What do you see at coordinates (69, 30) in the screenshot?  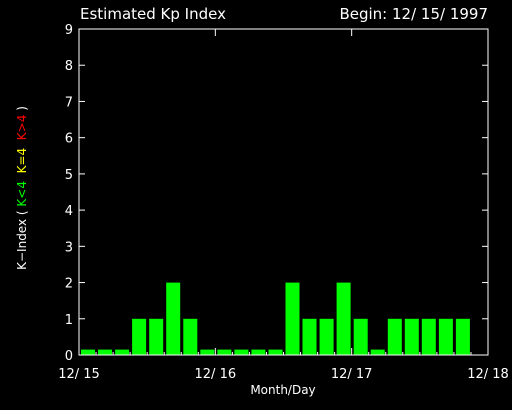 I see `y-tick-label: 9` at bounding box center [69, 30].